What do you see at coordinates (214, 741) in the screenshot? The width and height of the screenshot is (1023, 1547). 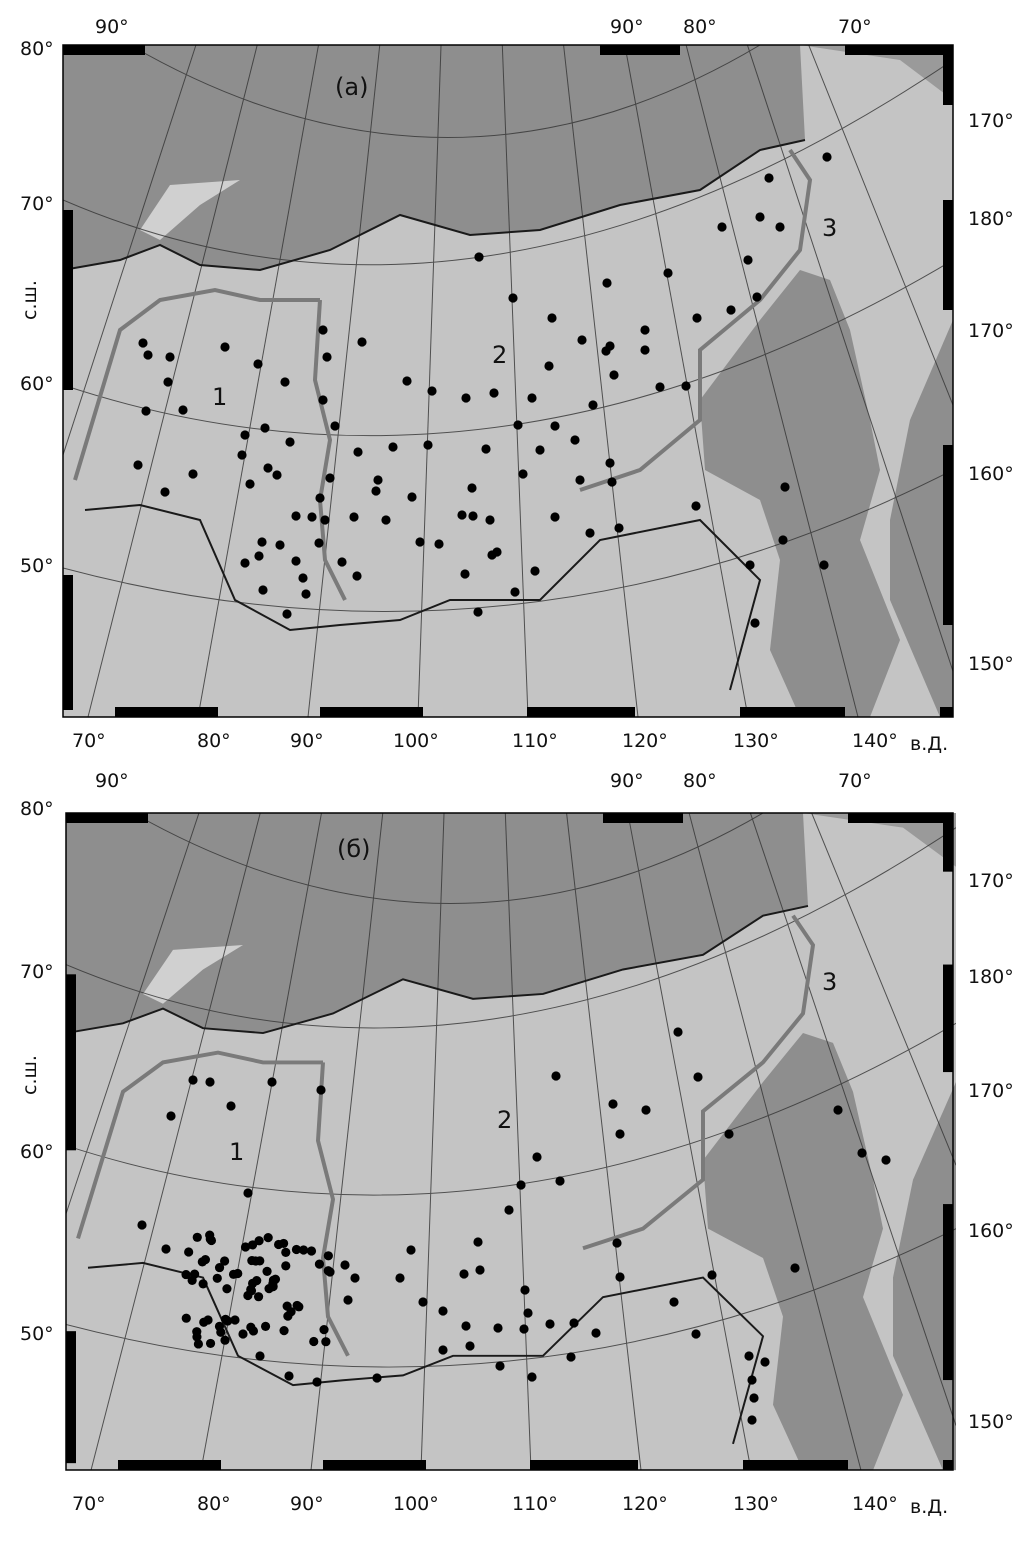 I see `bottom-lon-label: 80°` at bounding box center [214, 741].